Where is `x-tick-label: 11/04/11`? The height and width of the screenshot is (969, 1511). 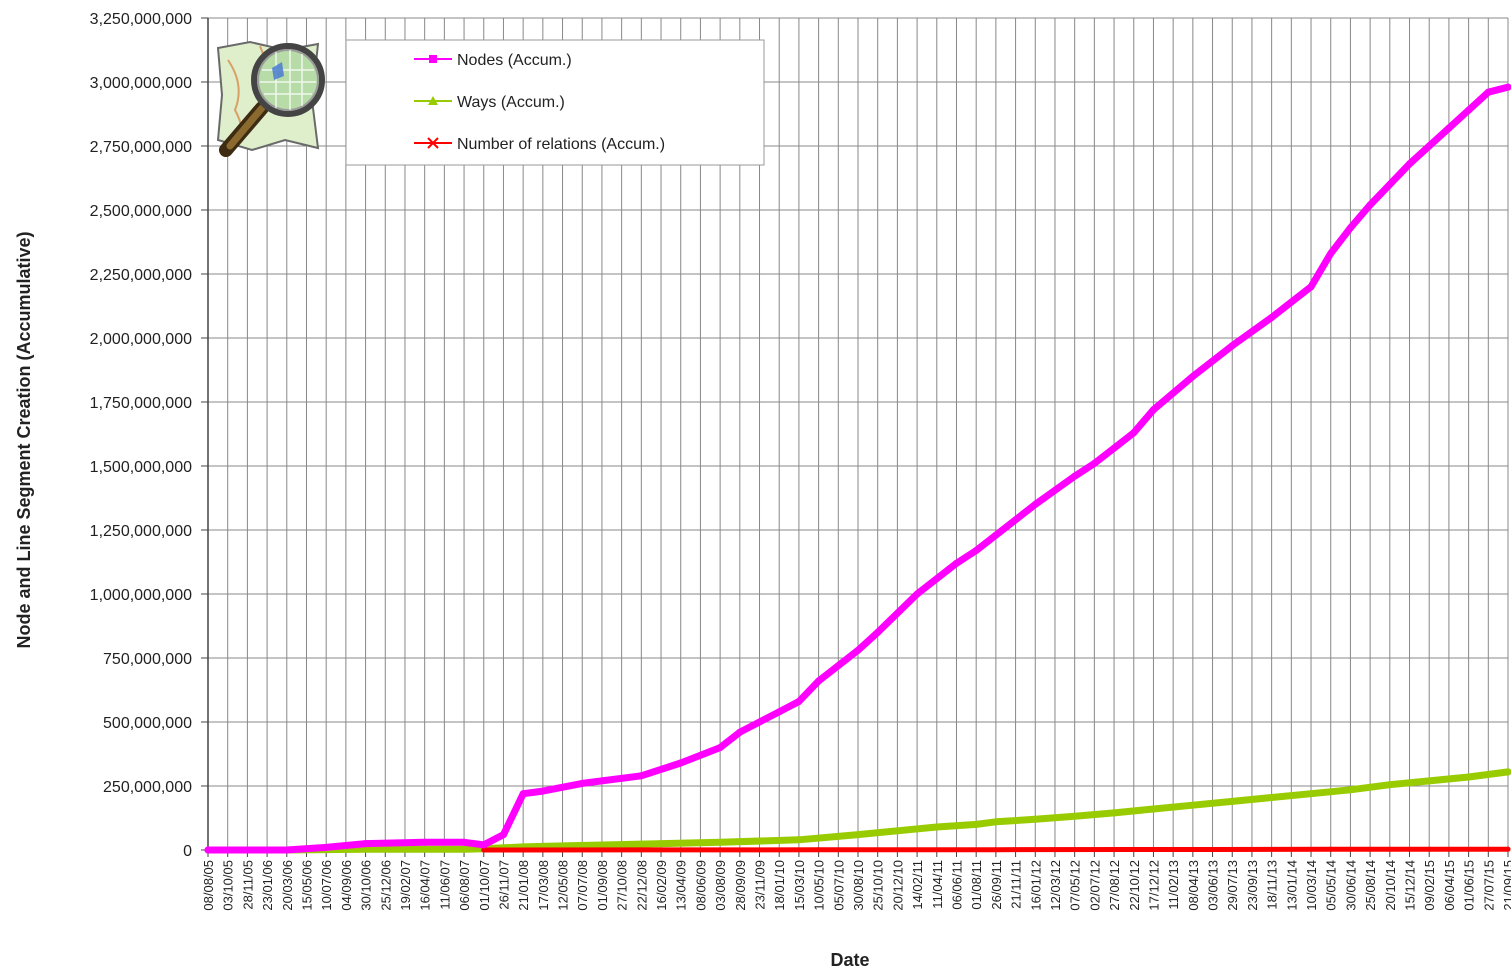
x-tick-label: 11/04/11 is located at coordinates (937, 884).